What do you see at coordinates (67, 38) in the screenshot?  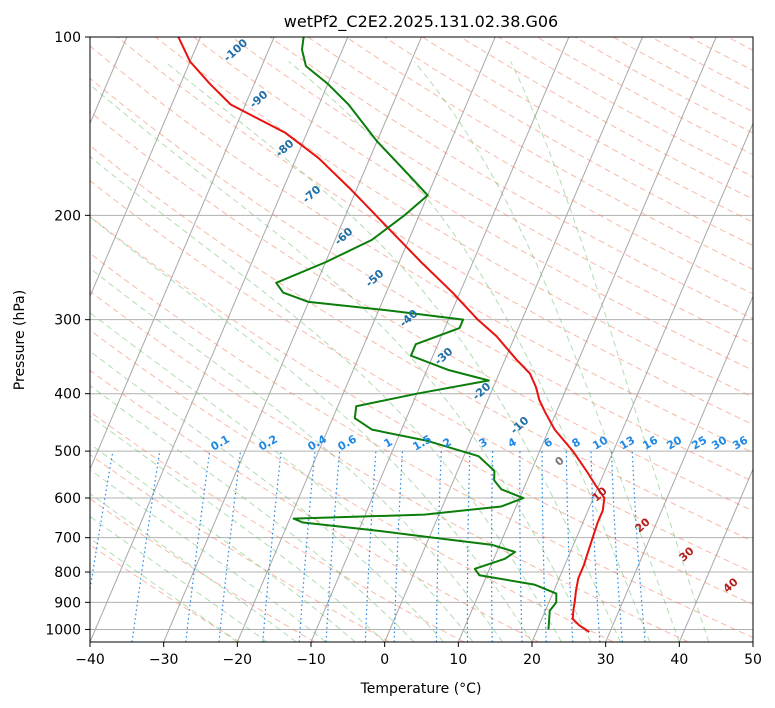 I see `y-tick-label: 100` at bounding box center [67, 38].